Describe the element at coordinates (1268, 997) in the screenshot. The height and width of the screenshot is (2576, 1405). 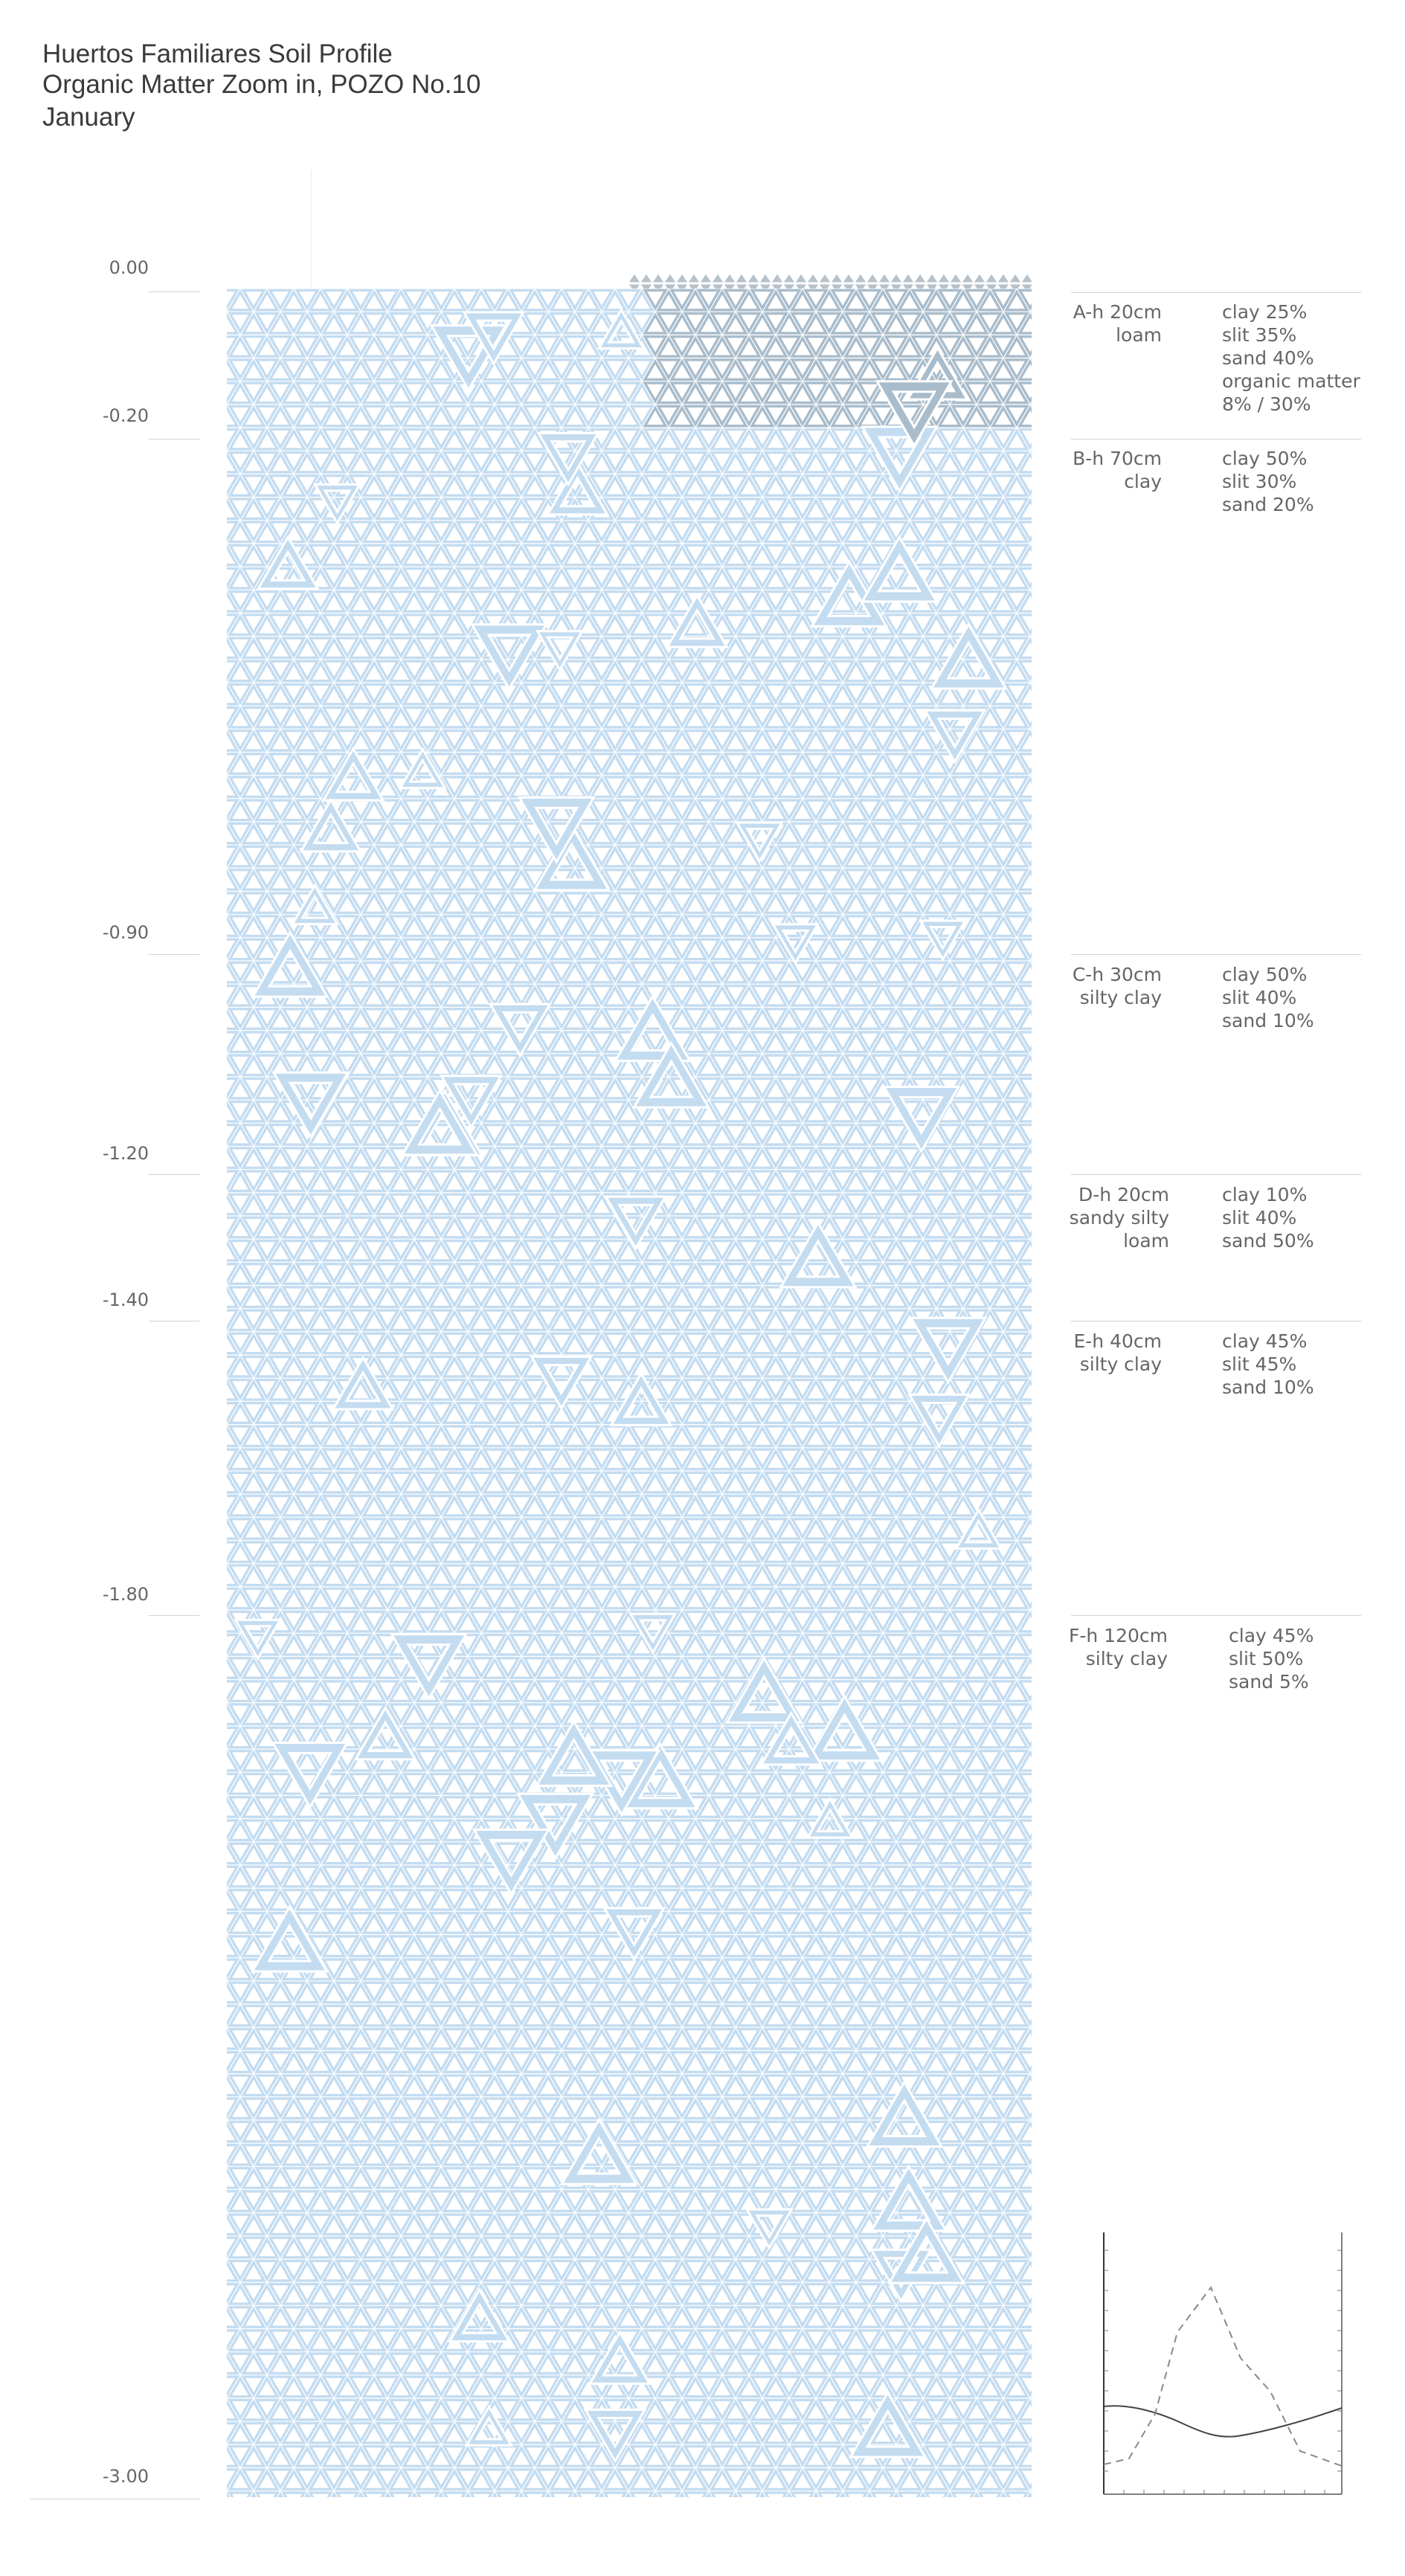
I see `horizon-c-composition: clay 50% slit 40% sand 10%` at that location.